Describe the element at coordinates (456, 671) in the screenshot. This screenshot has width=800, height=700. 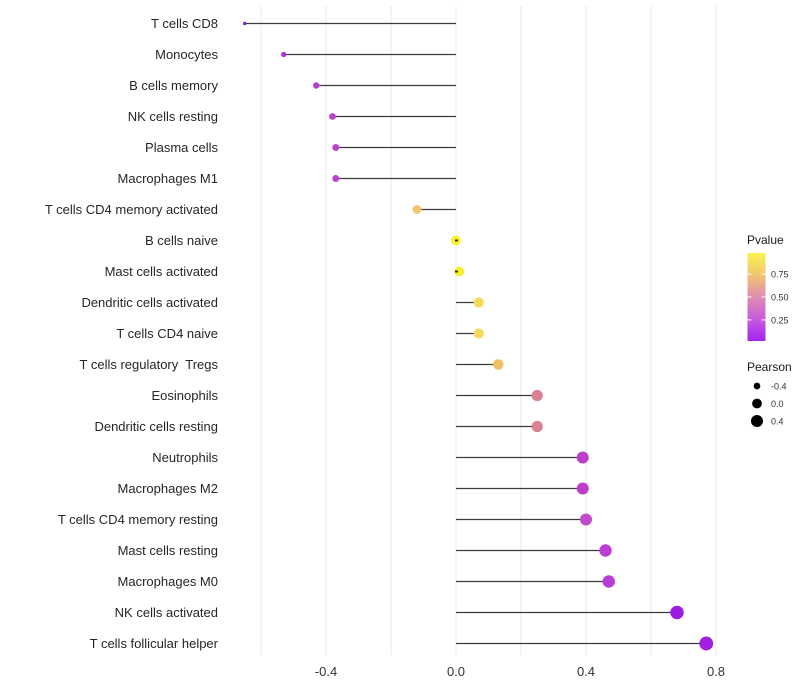
I see `x-tick-label: 0.0` at that location.